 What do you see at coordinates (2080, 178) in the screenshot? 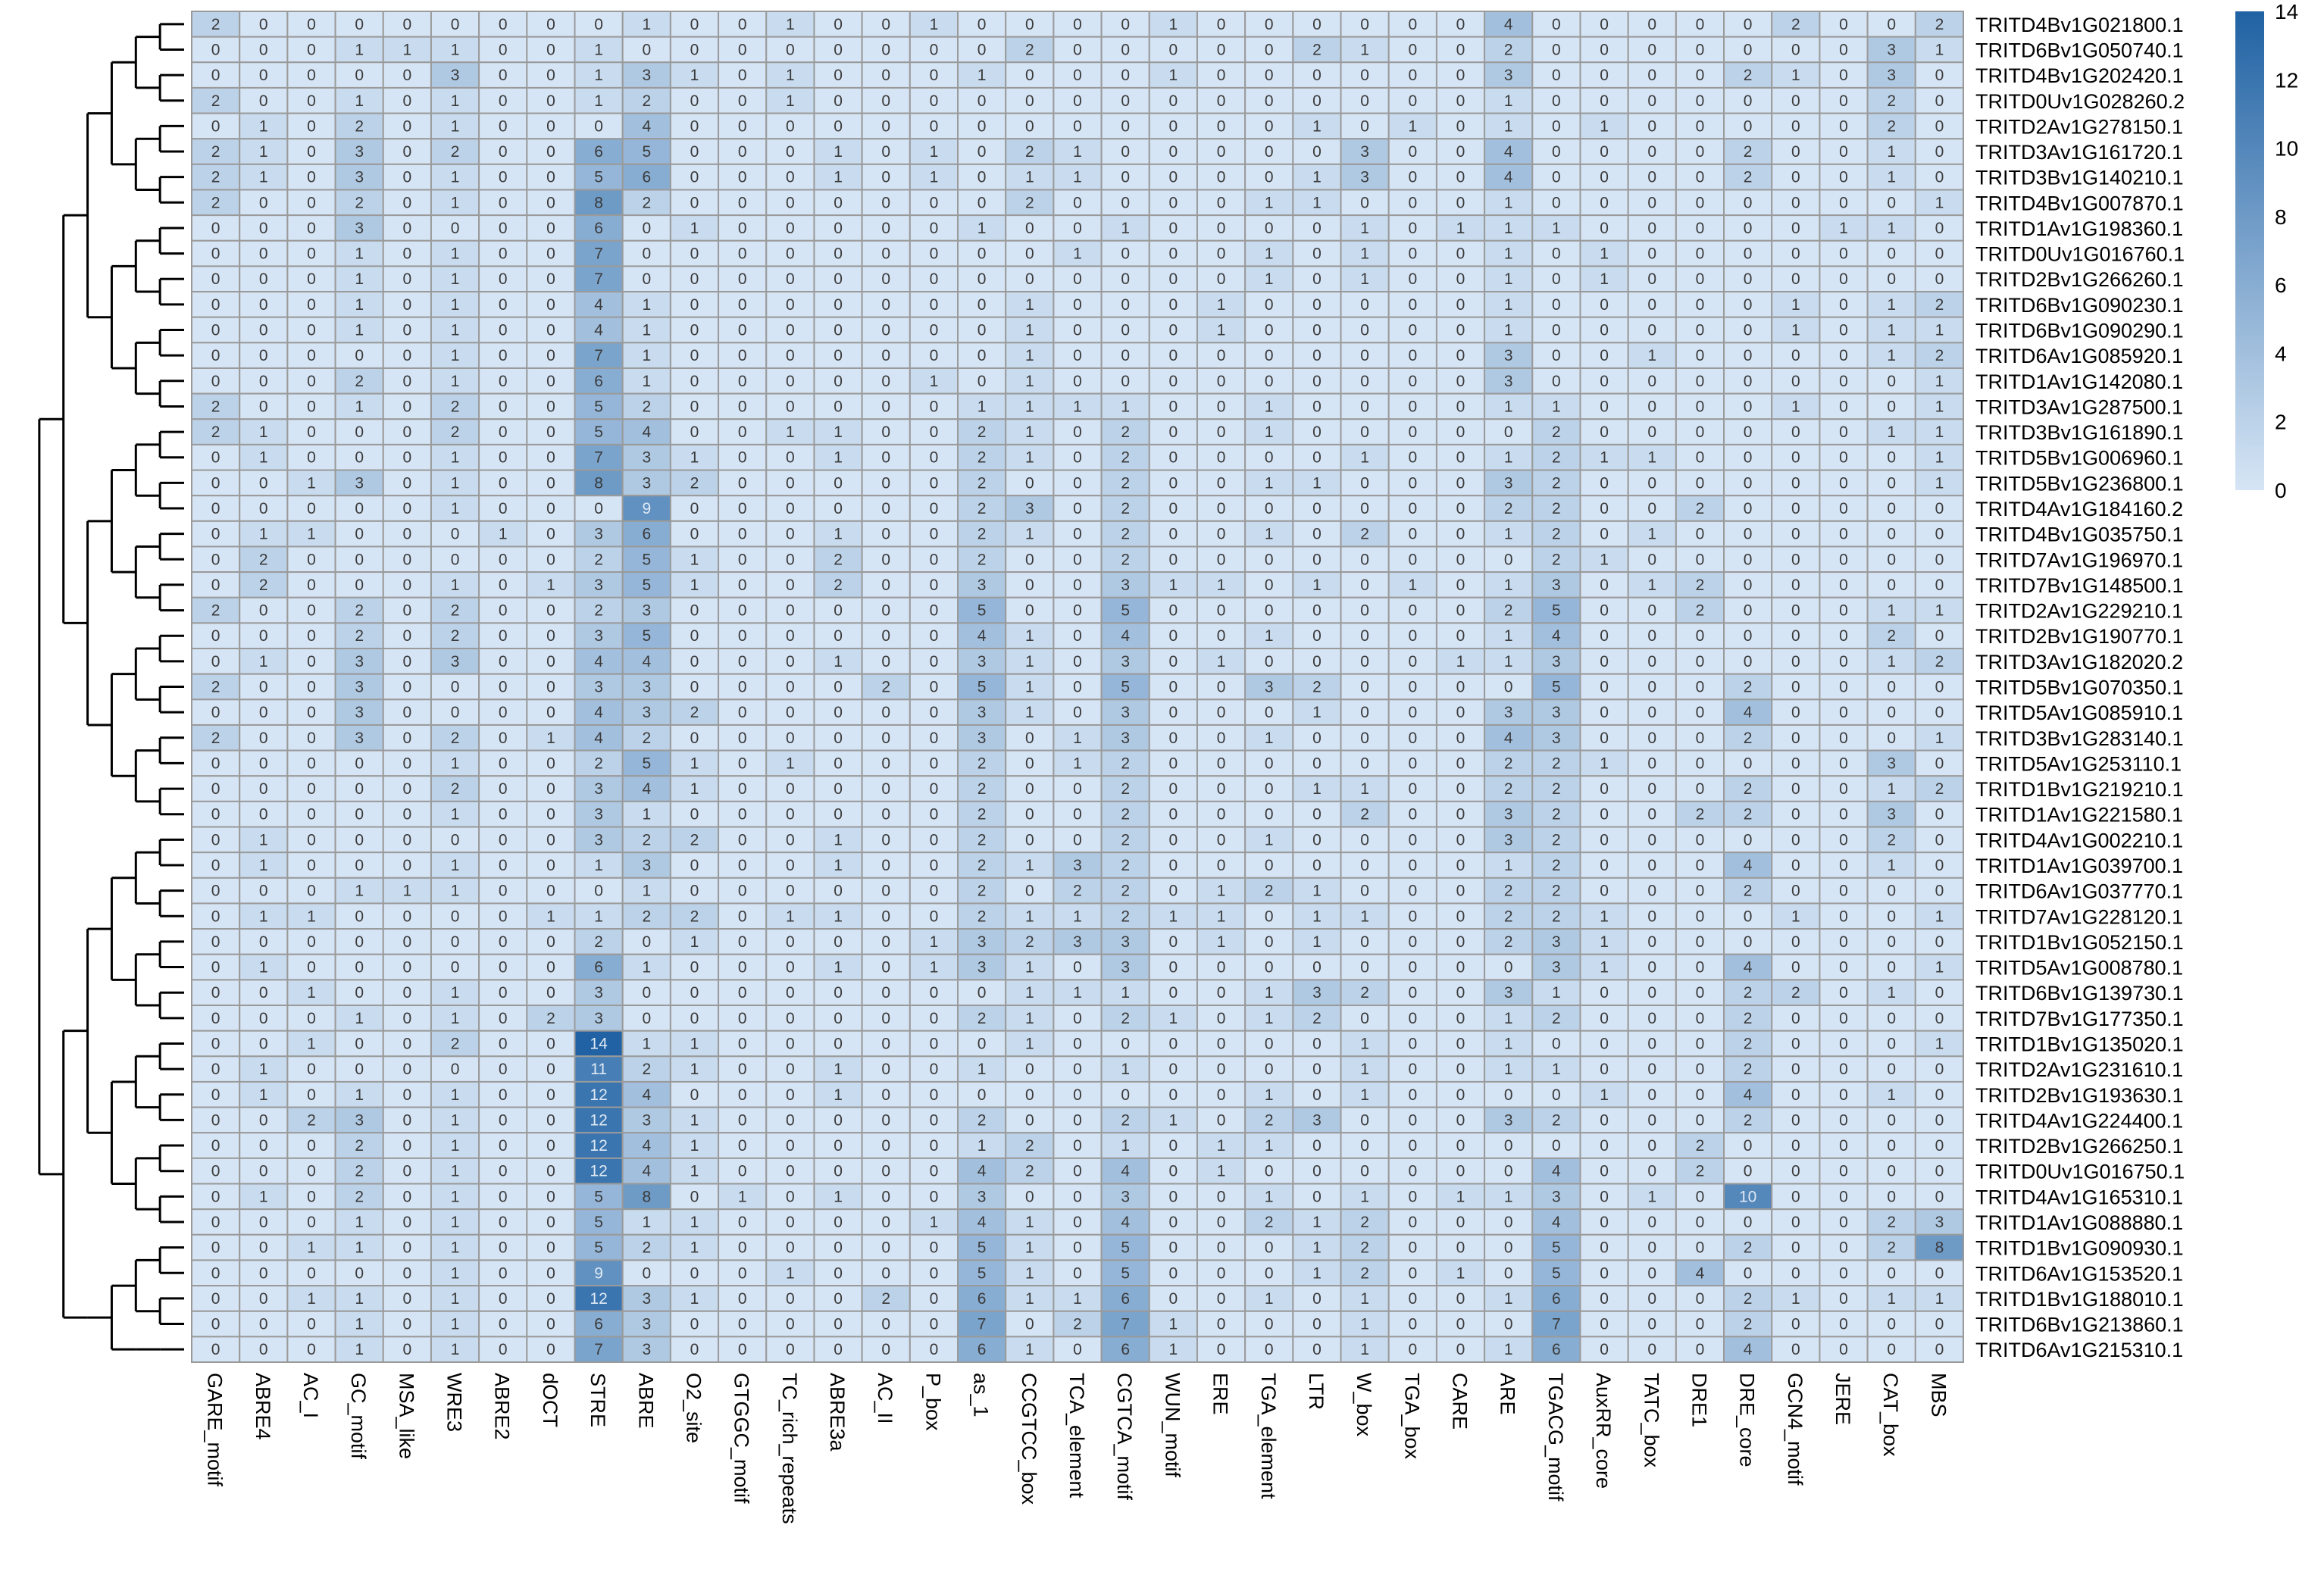
I see `row-label: TRITD3Bv1G140210.1` at bounding box center [2080, 178].